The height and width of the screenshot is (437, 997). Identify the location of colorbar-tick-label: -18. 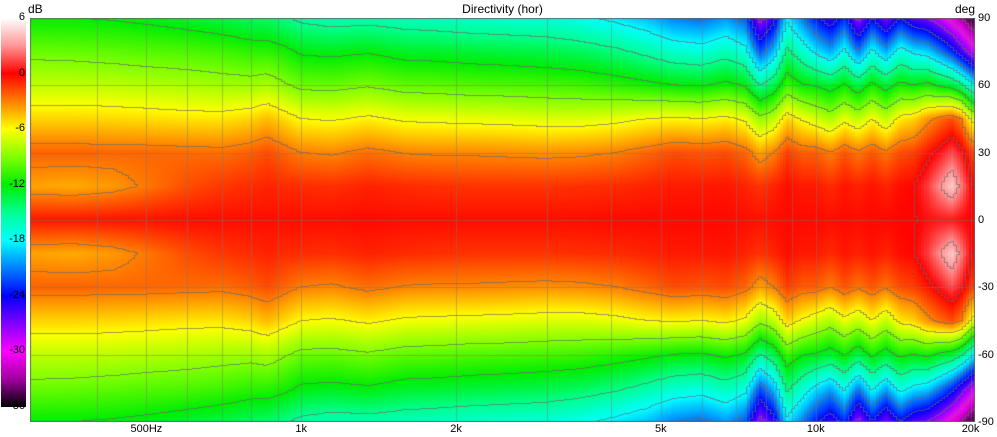
(17, 239).